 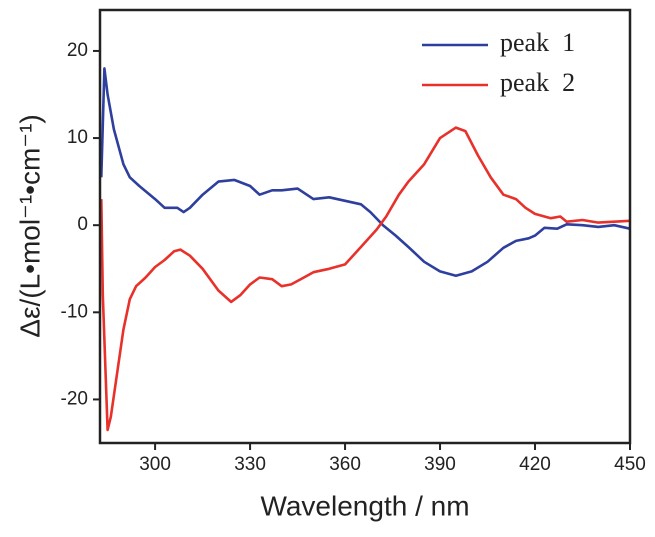 What do you see at coordinates (630, 464) in the screenshot?
I see `x-tick-label: 450` at bounding box center [630, 464].